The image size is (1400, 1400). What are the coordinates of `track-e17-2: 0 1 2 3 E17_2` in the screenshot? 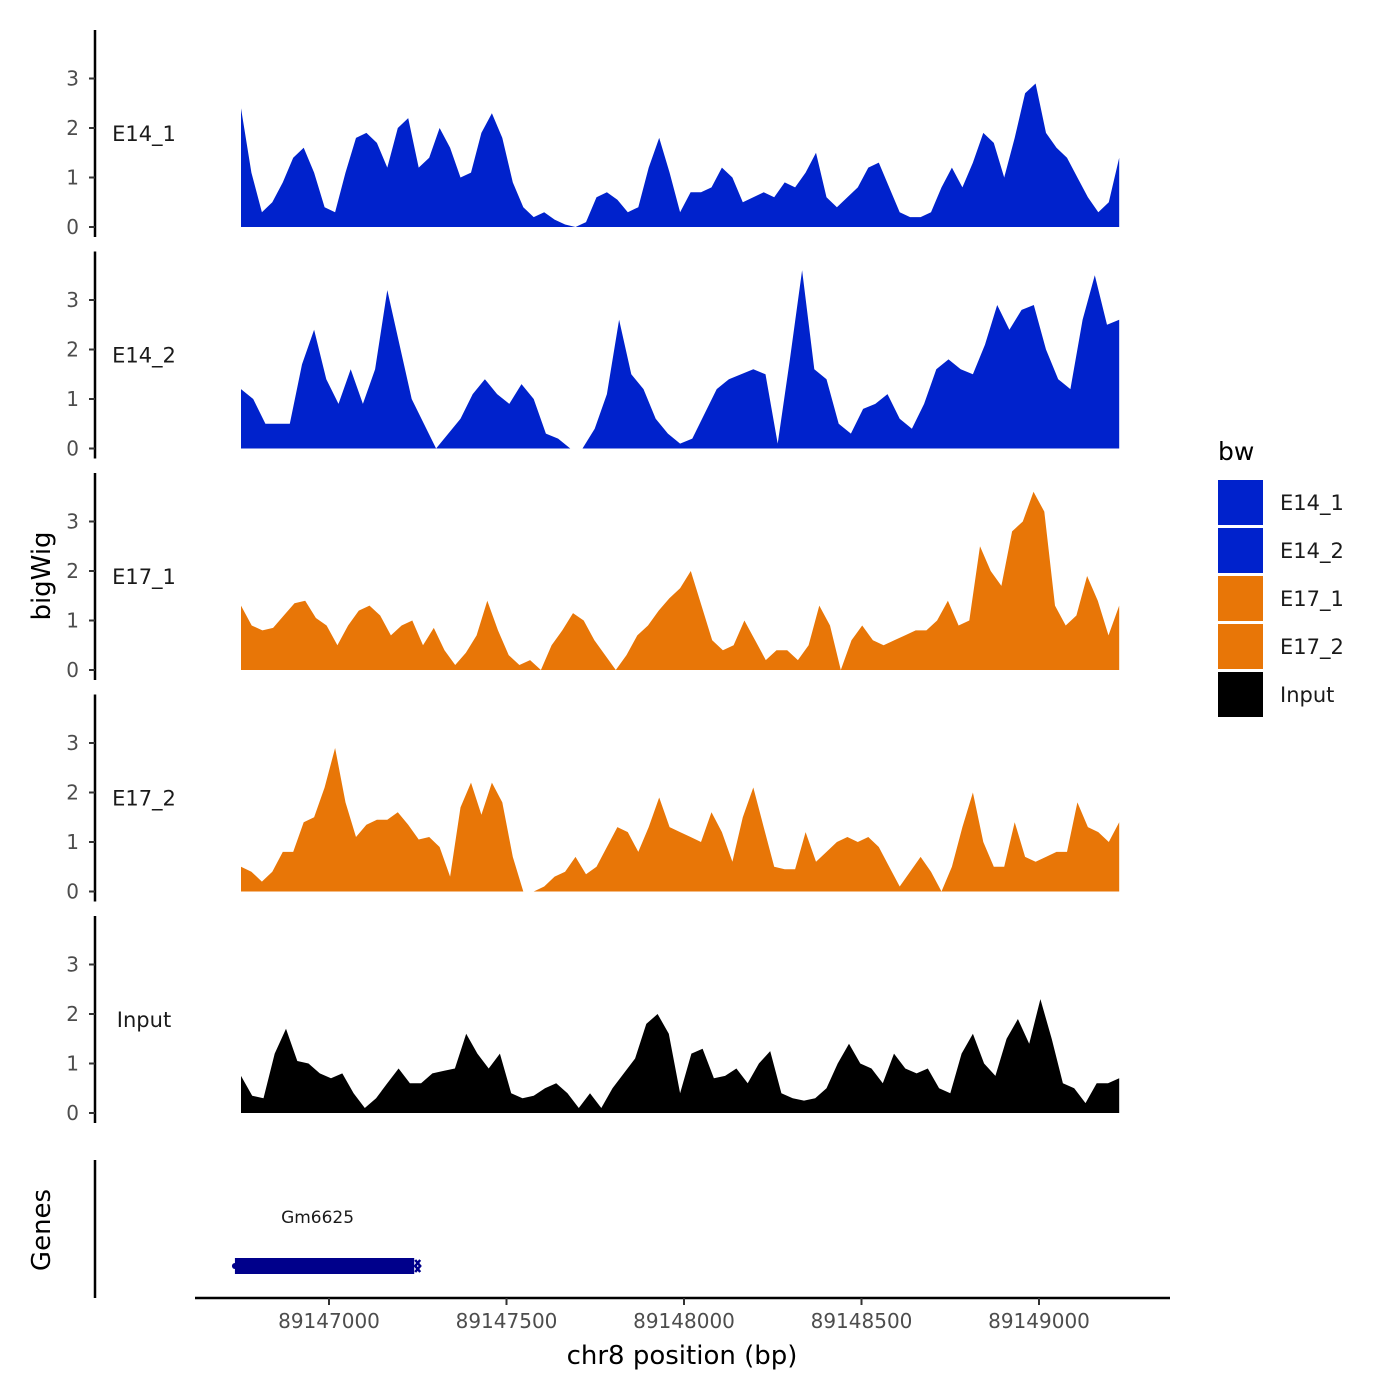 It's located at (593, 799).